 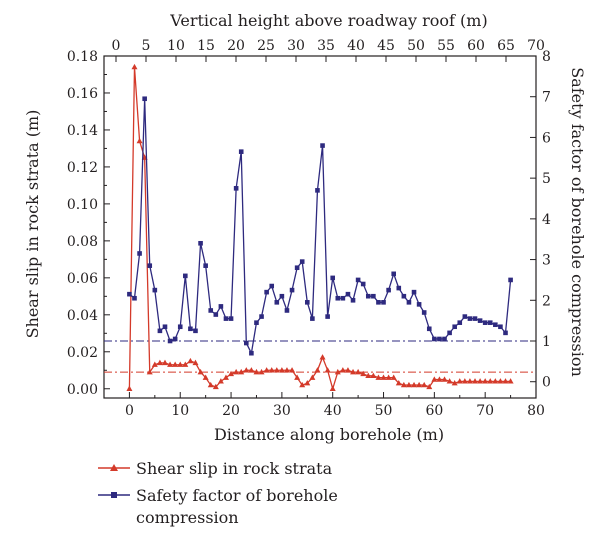 What do you see at coordinates (536, 46) in the screenshot?
I see `x2-tick-label: 70` at bounding box center [536, 46].